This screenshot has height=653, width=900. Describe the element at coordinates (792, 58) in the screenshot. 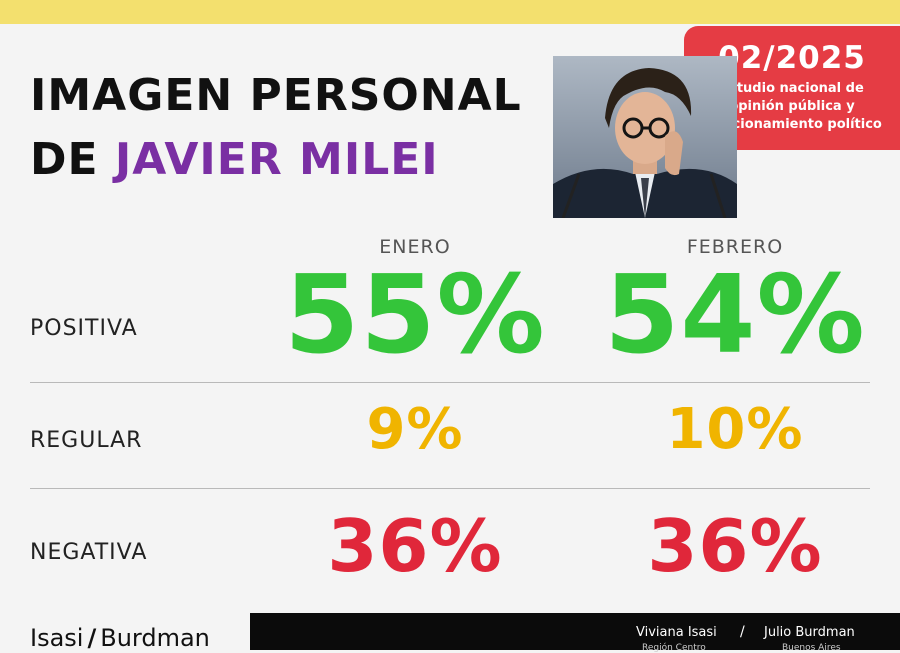

I see `badge-date: 02/2025` at that location.